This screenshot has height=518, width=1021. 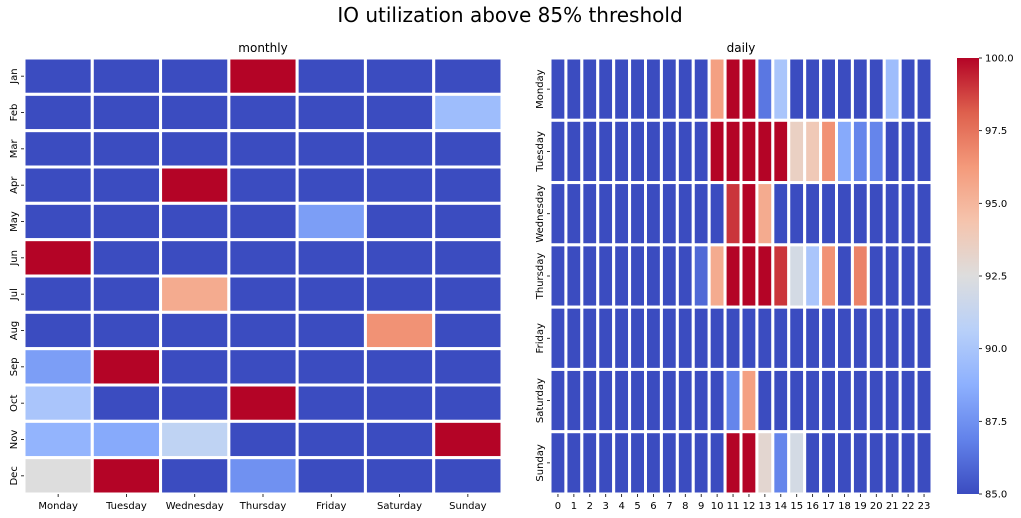 I want to click on subplot-title: monthly, so click(x=262, y=48).